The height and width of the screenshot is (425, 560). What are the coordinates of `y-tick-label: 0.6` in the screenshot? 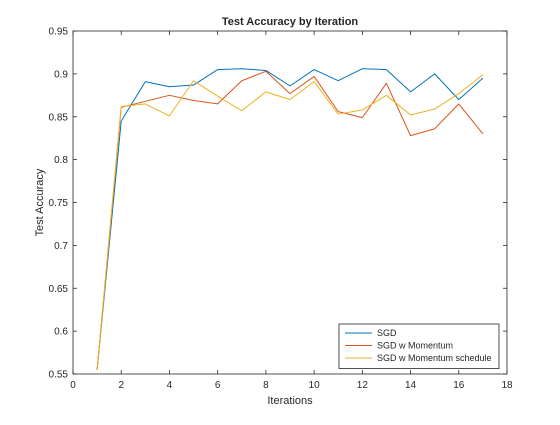 It's located at (61, 332).